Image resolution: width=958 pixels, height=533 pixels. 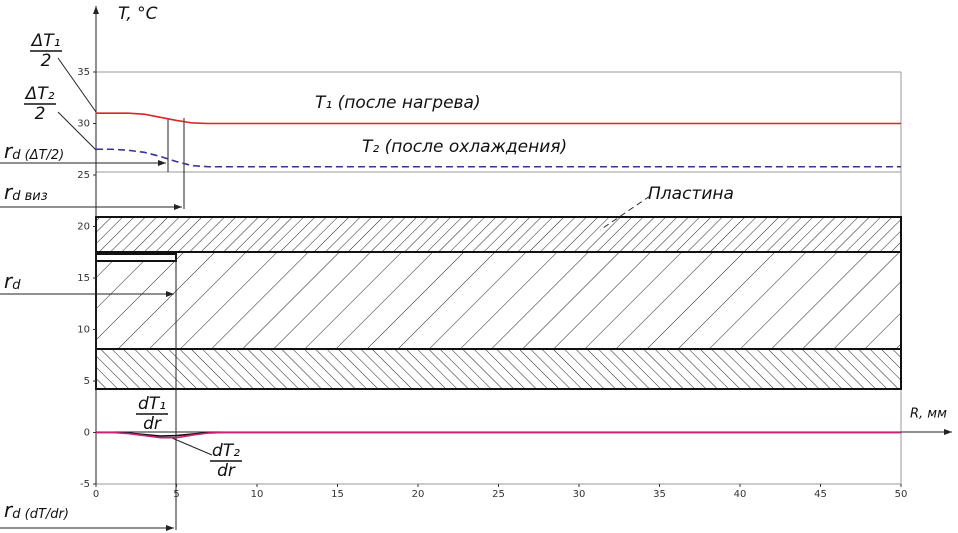 What do you see at coordinates (96, 494) in the screenshot?
I see `x-tick-label: 0` at bounding box center [96, 494].